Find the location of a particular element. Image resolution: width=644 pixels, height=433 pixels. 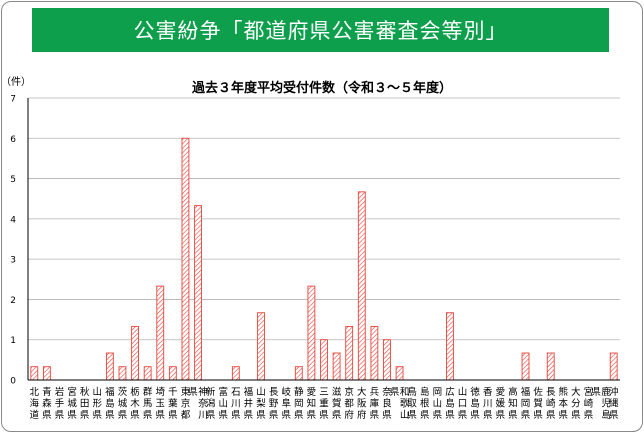

y-tick-label: 6 is located at coordinates (13, 140).